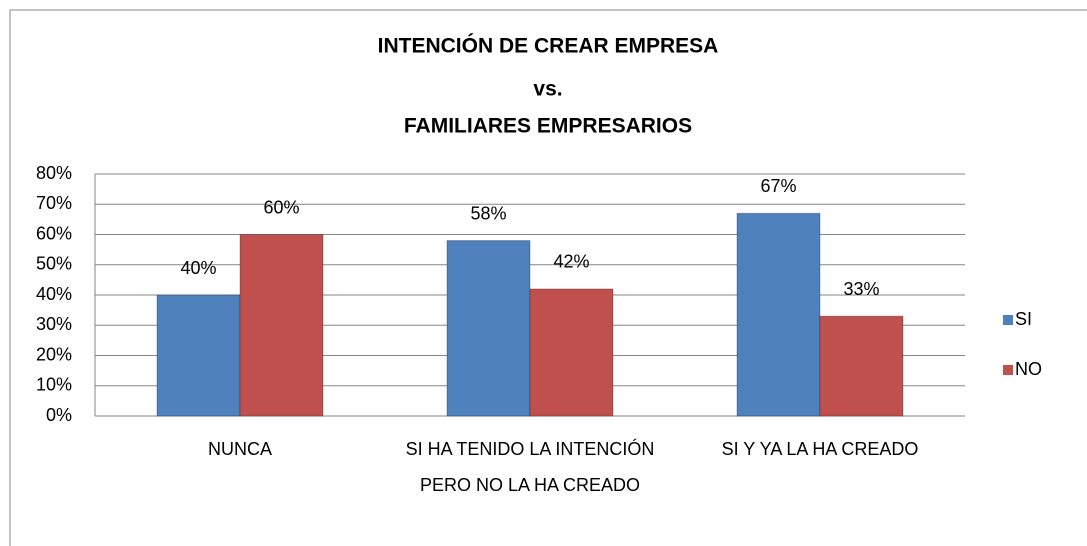 The width and height of the screenshot is (1087, 546). I want to click on y-tick-label: 20%, so click(54, 354).